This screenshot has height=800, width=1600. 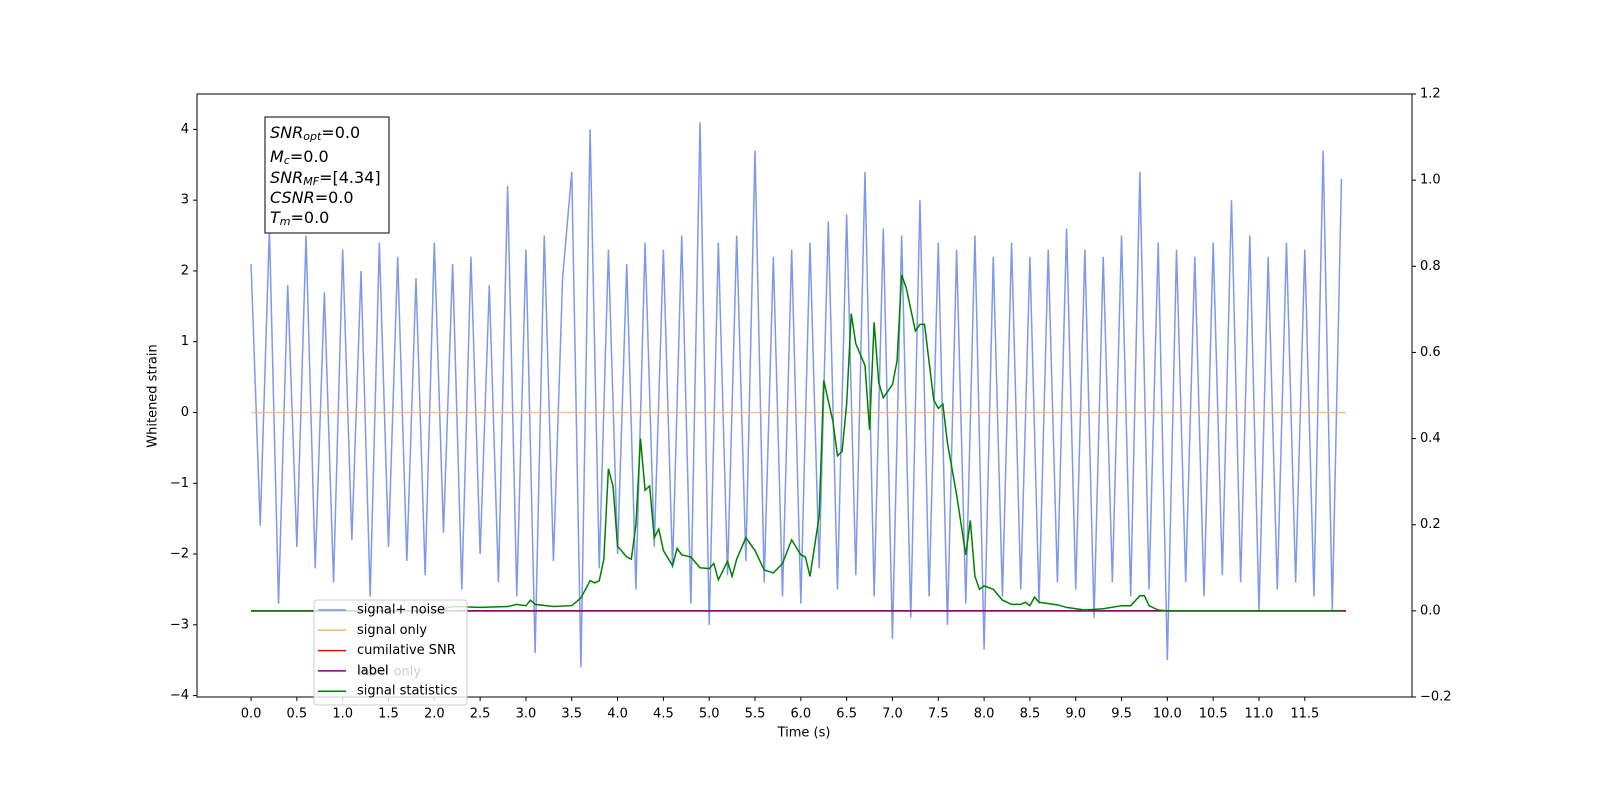 What do you see at coordinates (755, 714) in the screenshot?
I see `x-tick-label: 5.5` at bounding box center [755, 714].